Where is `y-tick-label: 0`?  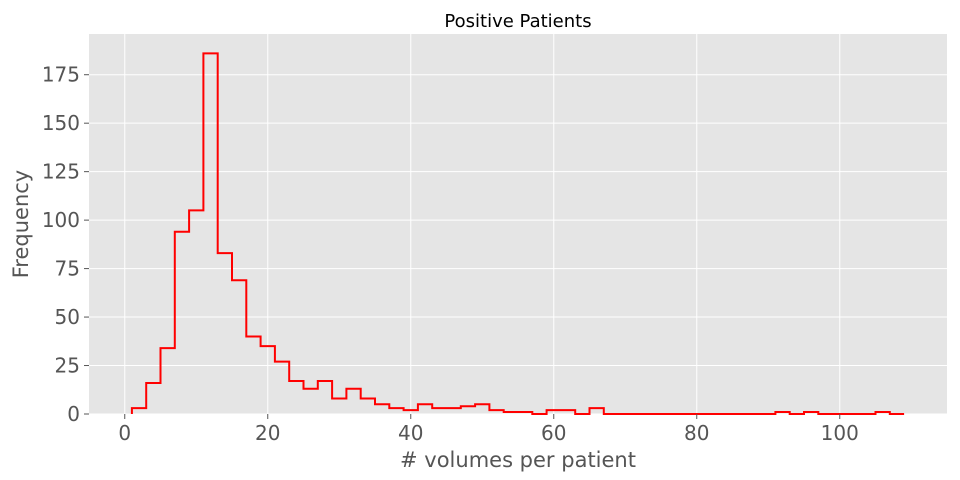
y-tick-label: 0 is located at coordinates (73, 414).